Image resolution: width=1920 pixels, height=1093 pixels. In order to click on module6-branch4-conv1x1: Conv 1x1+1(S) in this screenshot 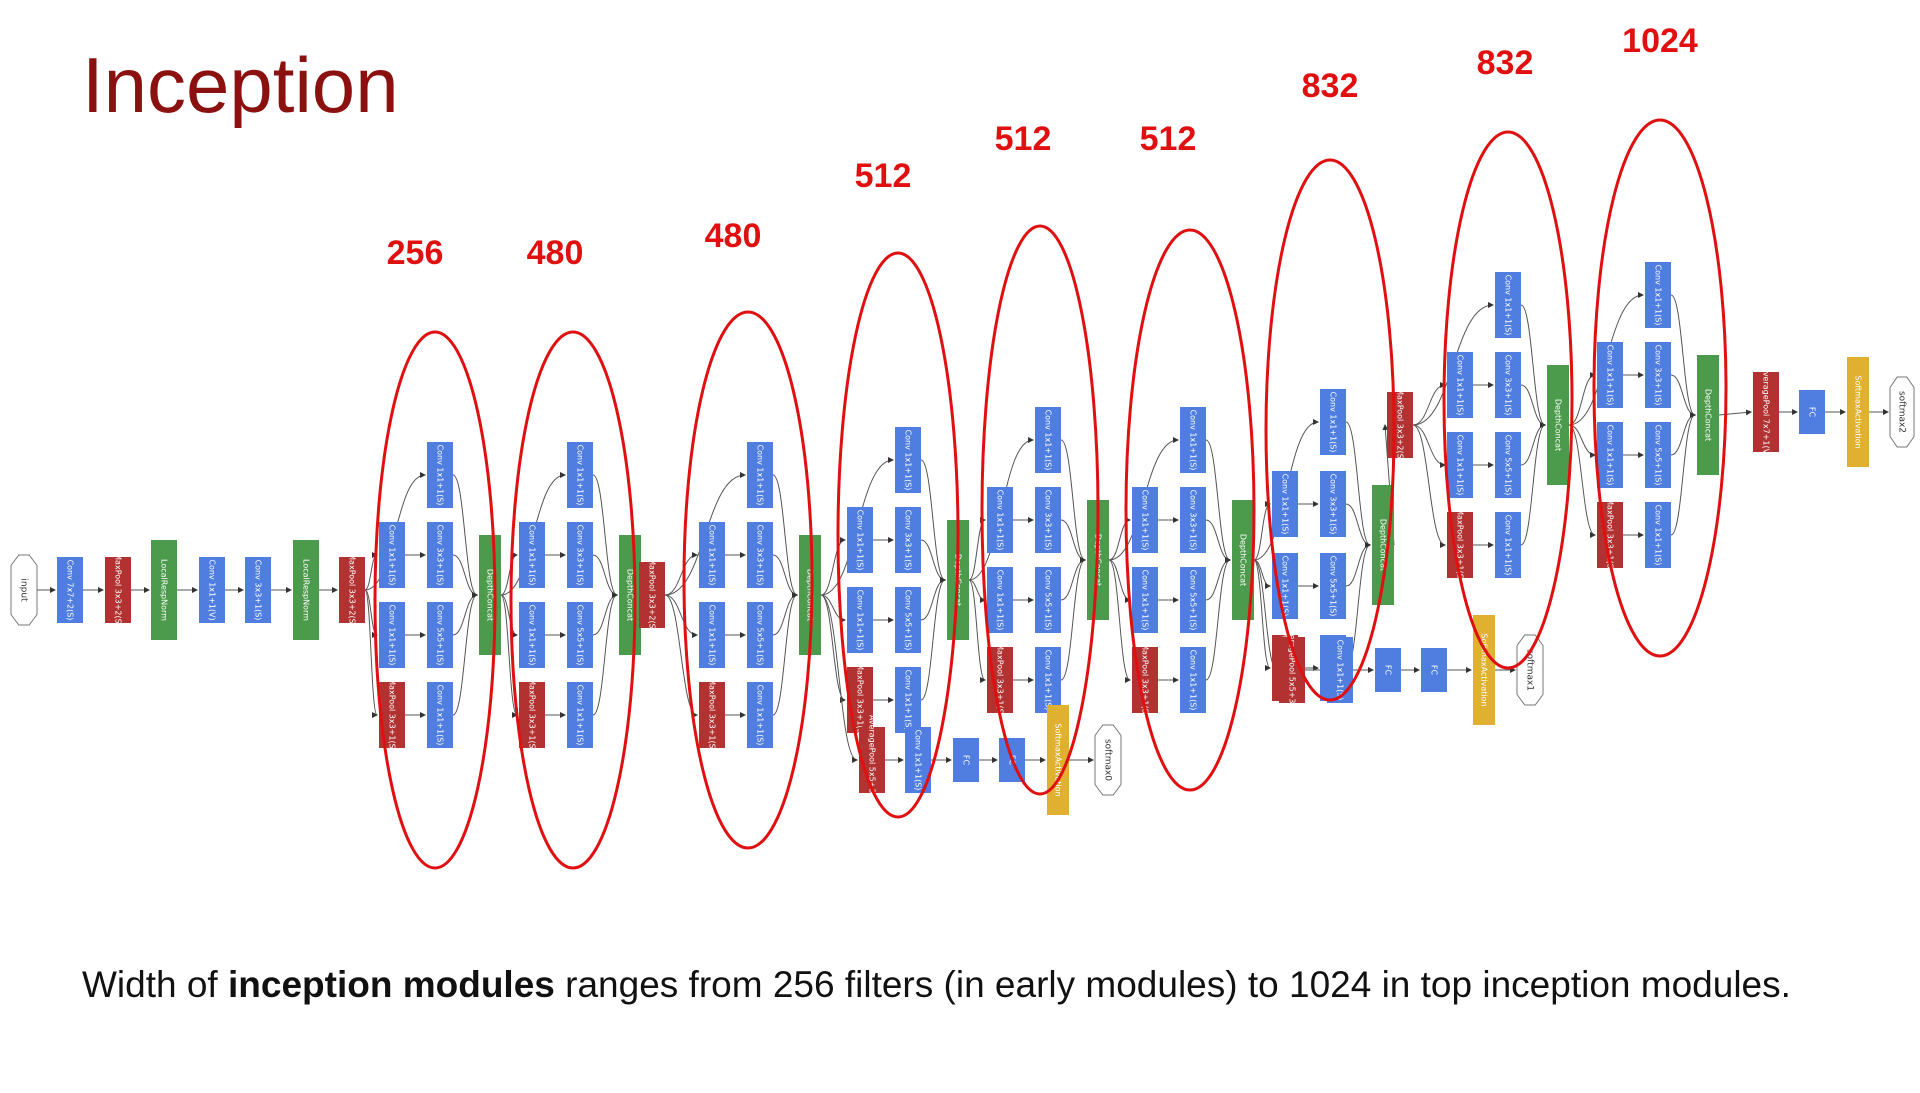, I will do `click(1193, 680)`.